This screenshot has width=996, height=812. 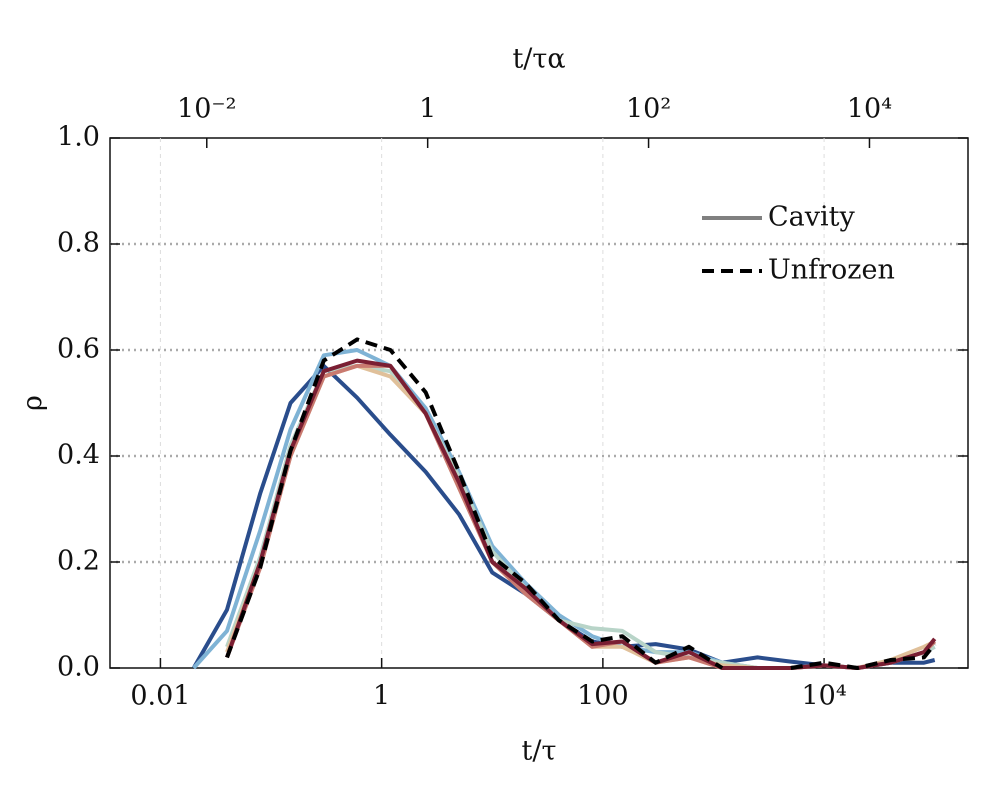 I want to click on x-tick-label: 10⁴, so click(x=823, y=696).